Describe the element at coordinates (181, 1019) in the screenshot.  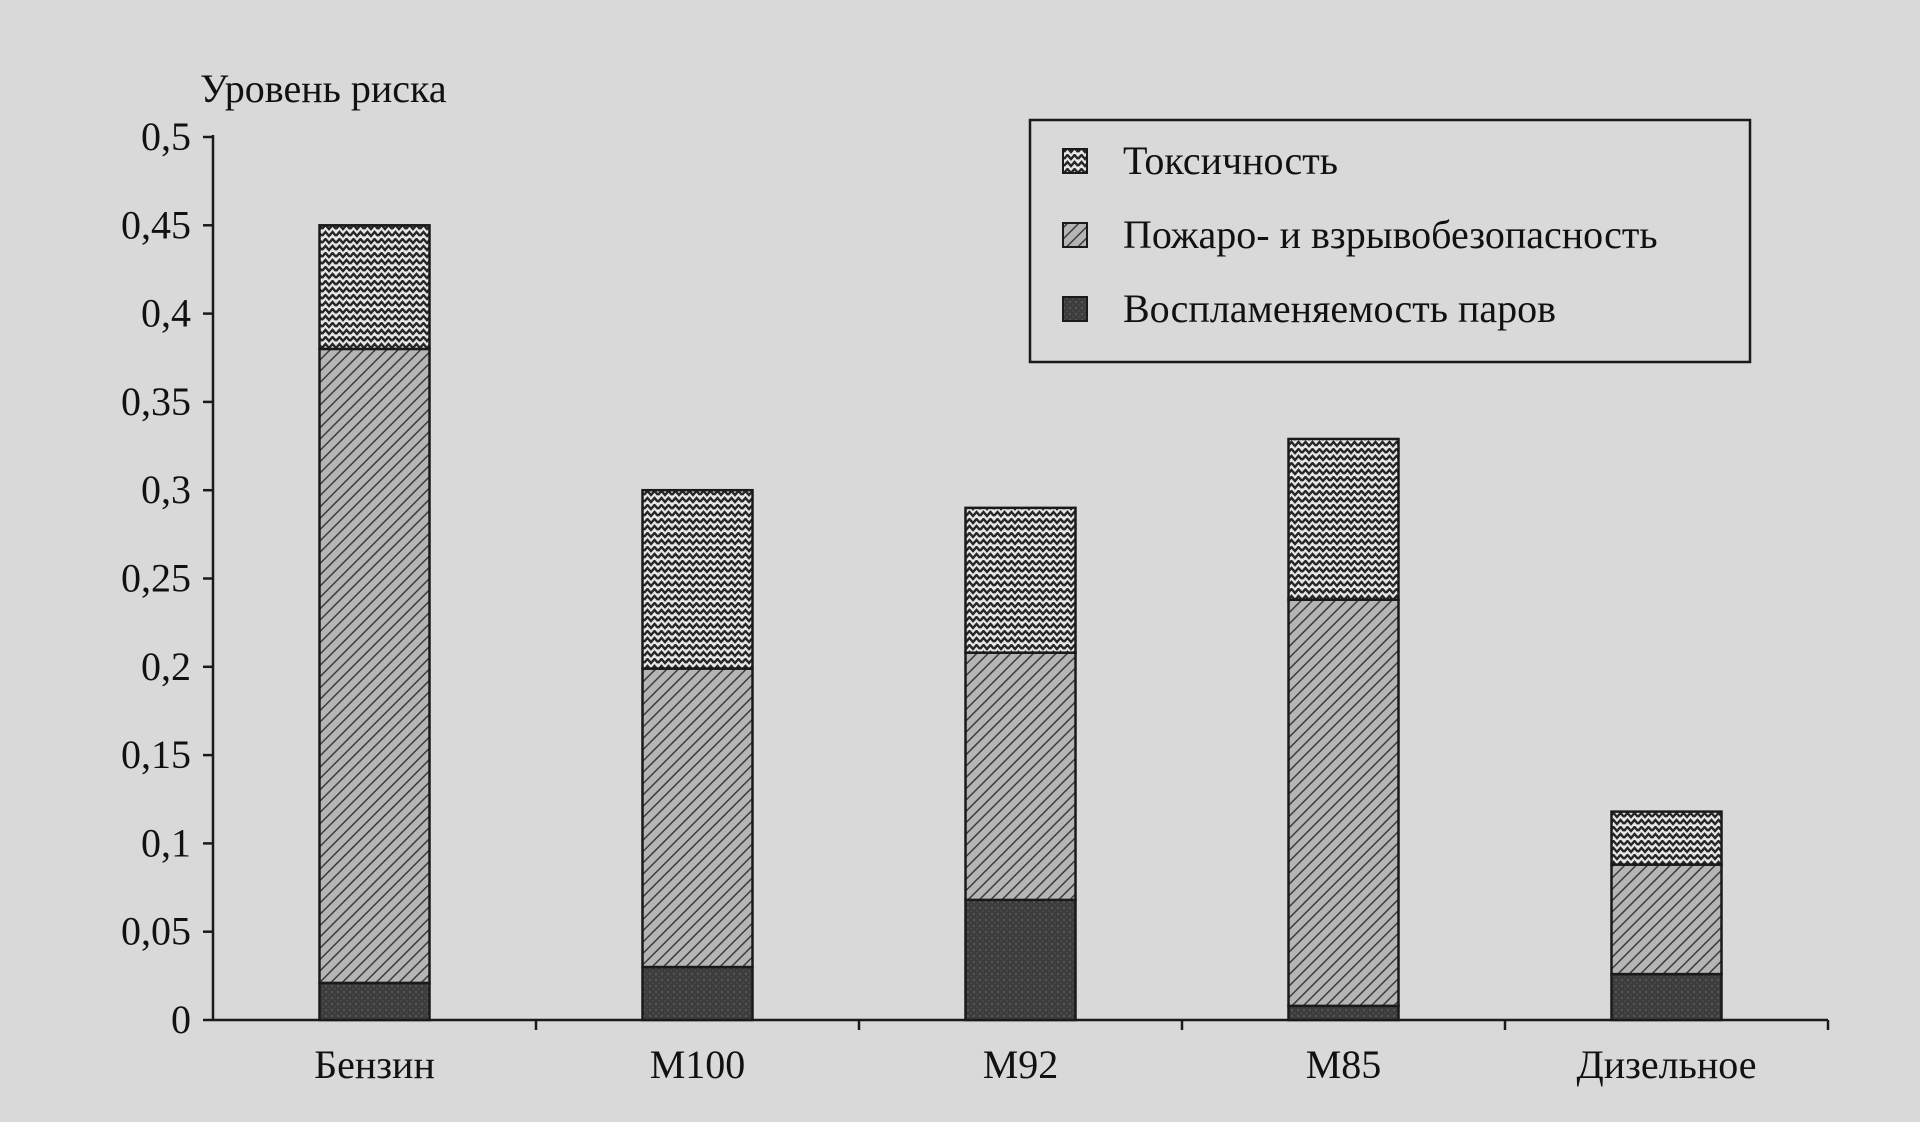
I see `y-tick-label: 0` at that location.